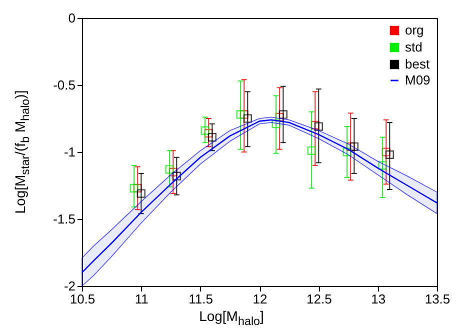 Image resolution: width=463 pixels, height=331 pixels. What do you see at coordinates (260, 299) in the screenshot?
I see `x-tick-label: 12` at bounding box center [260, 299].